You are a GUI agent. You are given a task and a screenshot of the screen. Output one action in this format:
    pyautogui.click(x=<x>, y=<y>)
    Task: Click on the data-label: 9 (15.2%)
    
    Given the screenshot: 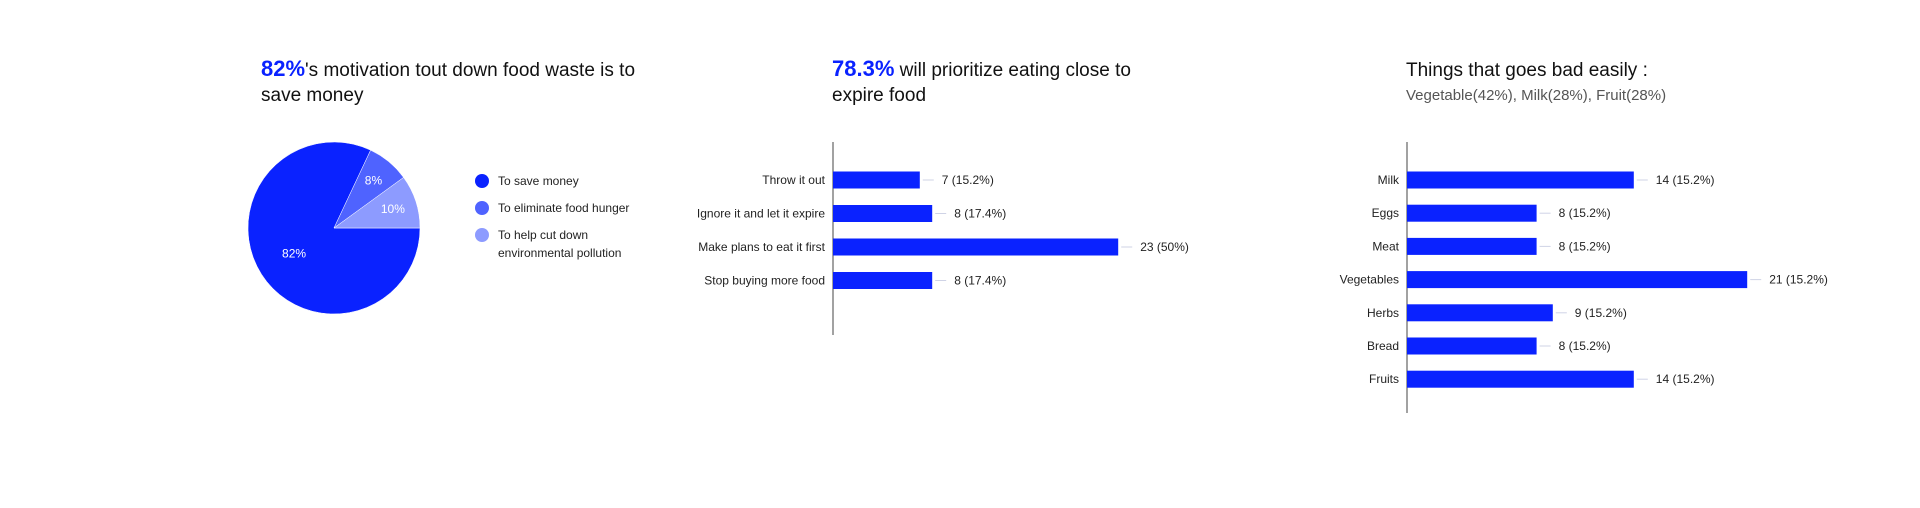 What is the action you would take?
    pyautogui.click(x=1601, y=313)
    